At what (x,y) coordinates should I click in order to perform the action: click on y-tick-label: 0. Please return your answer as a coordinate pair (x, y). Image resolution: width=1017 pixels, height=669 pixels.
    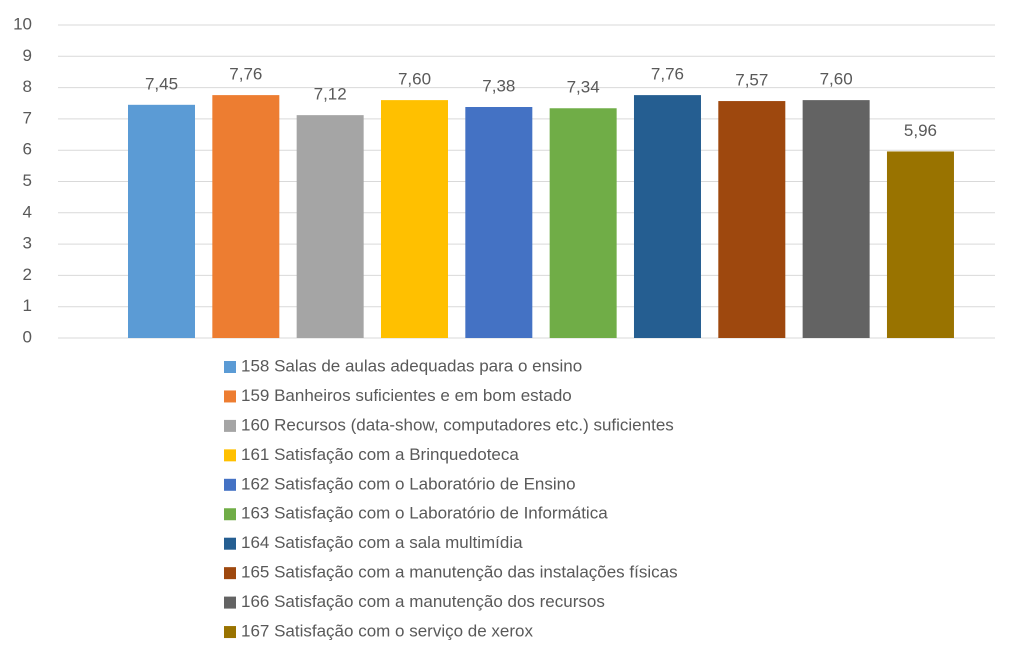
    Looking at the image, I should click on (27, 336).